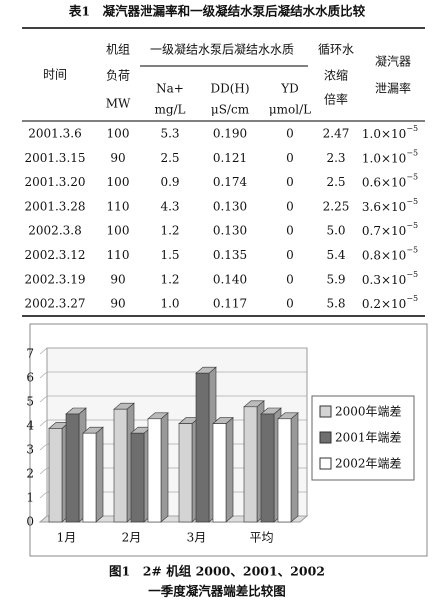 This screenshot has height=609, width=435. Describe the element at coordinates (384, 255) in the screenshot. I see `mantissa: 0.8×10` at that location.